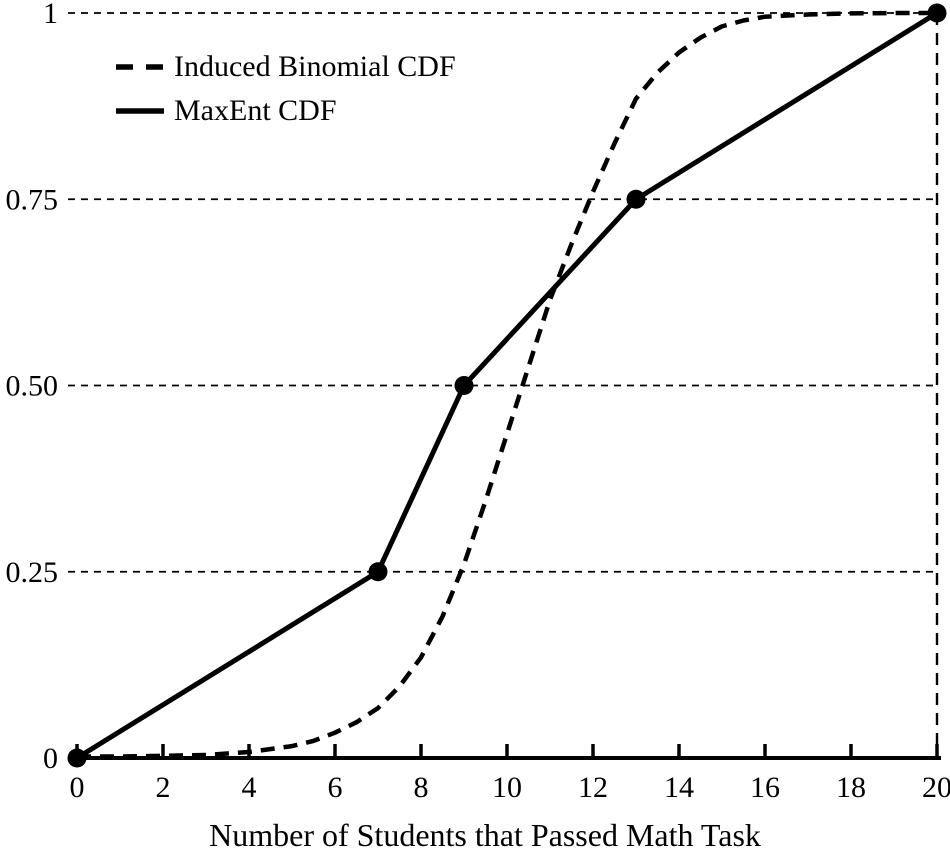 This screenshot has height=855, width=950. Describe the element at coordinates (335, 787) in the screenshot. I see `x-tick-label-6: 6` at that location.